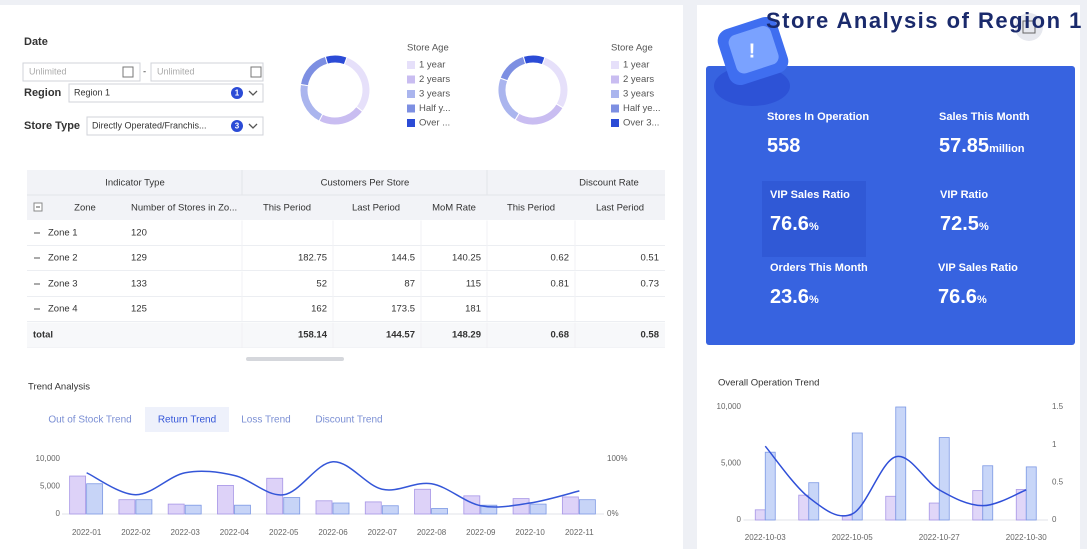 This screenshot has height=549, width=1087. What do you see at coordinates (52, 126) in the screenshot?
I see `store-type-label: Store Type` at bounding box center [52, 126].